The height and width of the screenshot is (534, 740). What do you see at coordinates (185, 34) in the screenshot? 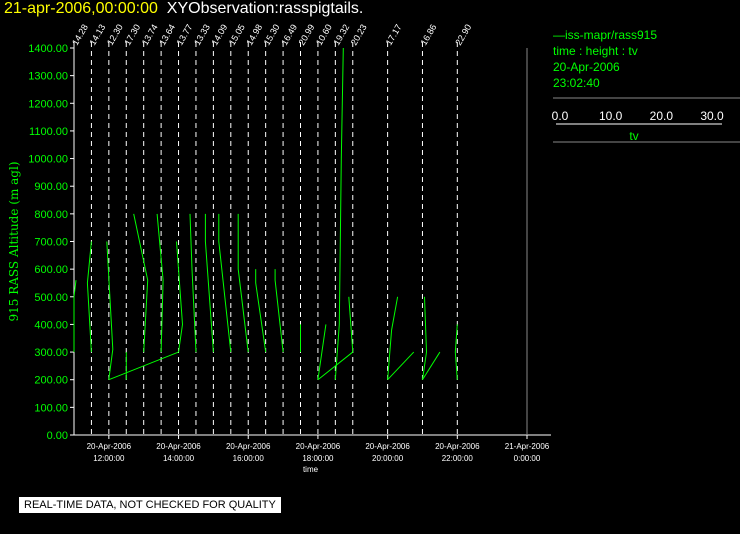
I see `profile-label: 13.77` at bounding box center [185, 34].